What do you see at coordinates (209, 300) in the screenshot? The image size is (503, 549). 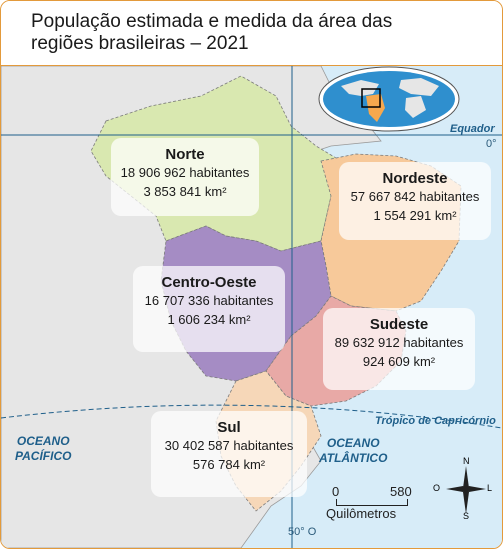 I see `region-population: 16 707 336 habitantes` at bounding box center [209, 300].